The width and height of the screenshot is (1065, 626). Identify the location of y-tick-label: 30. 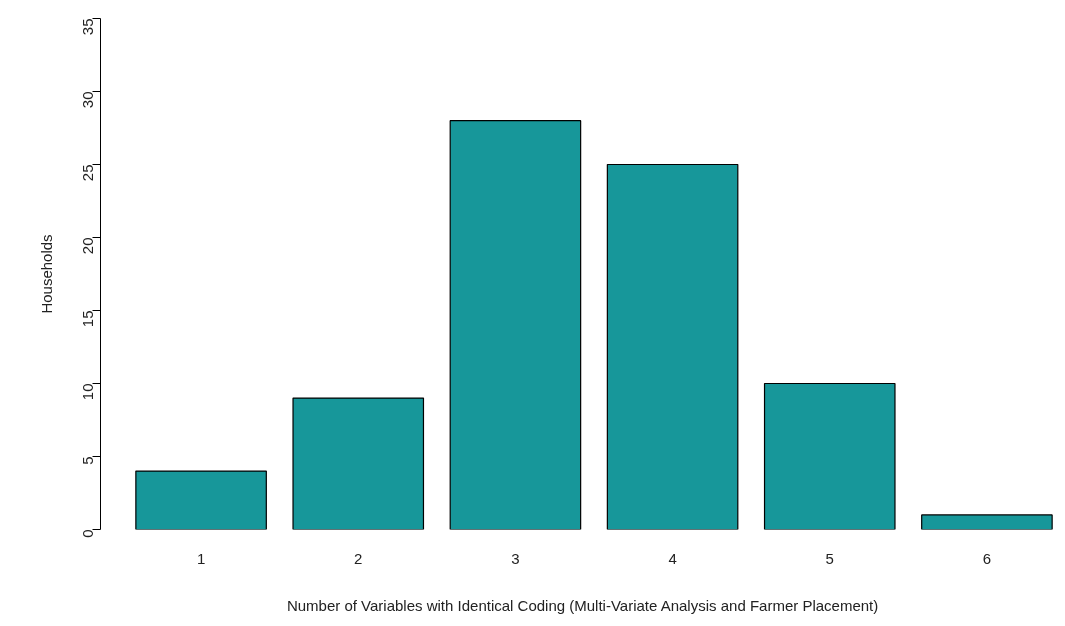
(87, 100).